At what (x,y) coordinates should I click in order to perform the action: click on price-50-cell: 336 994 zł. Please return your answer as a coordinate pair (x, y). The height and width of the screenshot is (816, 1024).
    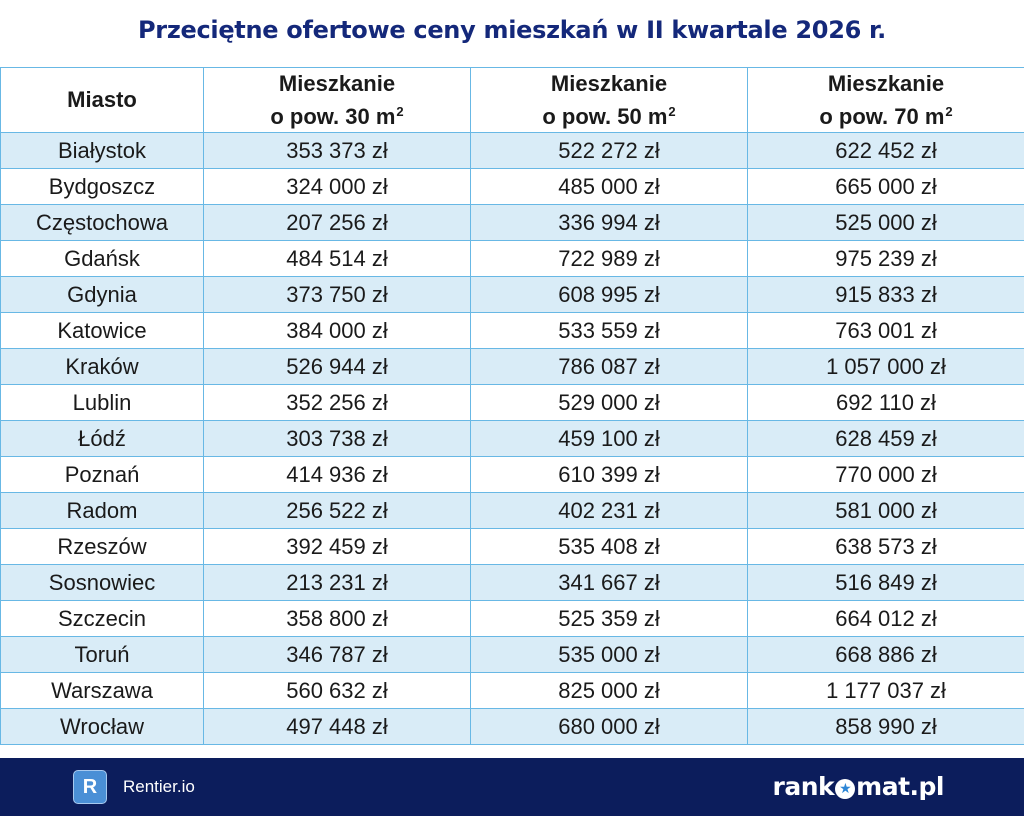
    Looking at the image, I should click on (609, 222).